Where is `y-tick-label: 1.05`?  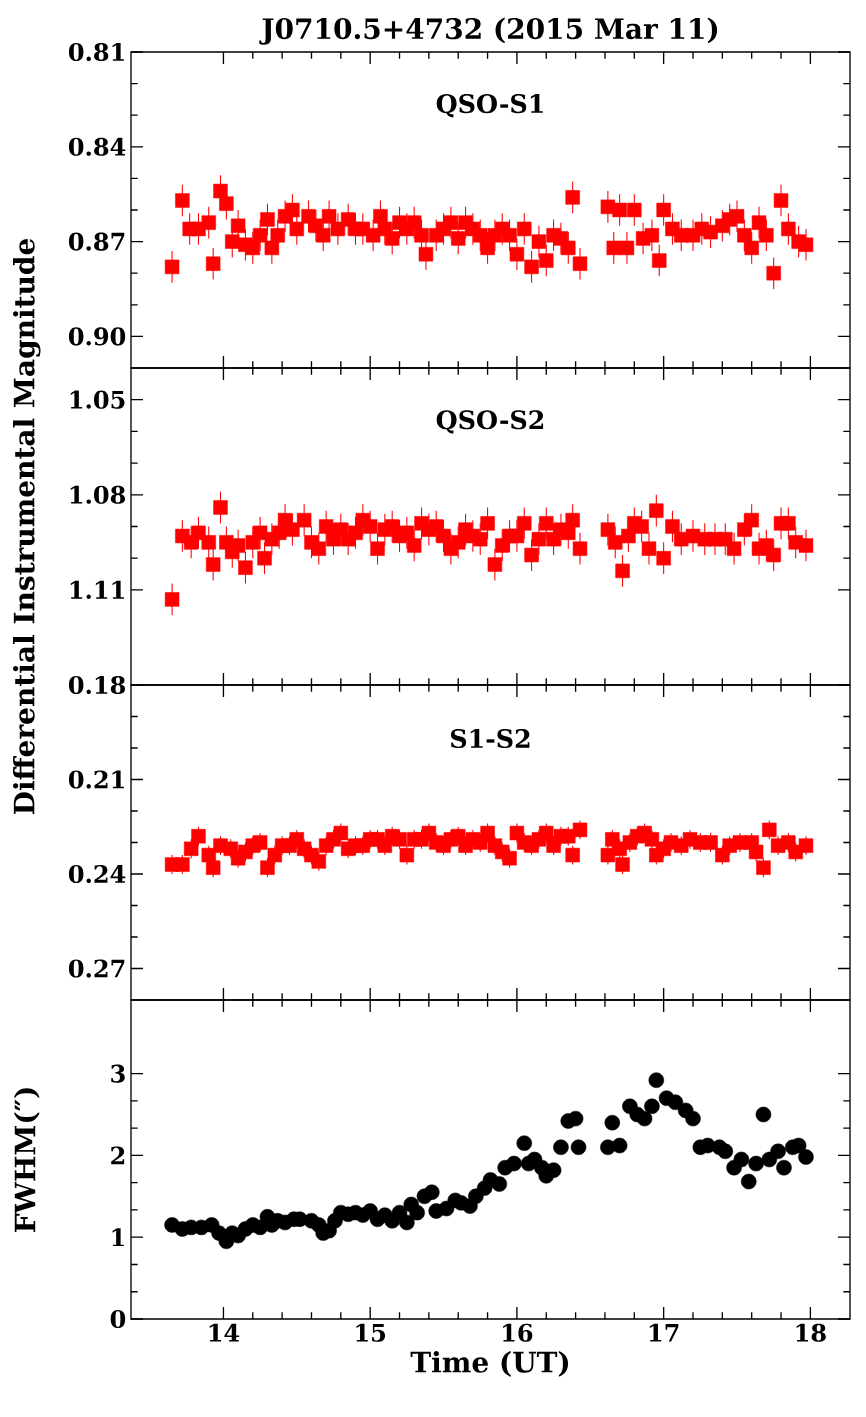 y-tick-label: 1.05 is located at coordinates (97, 399).